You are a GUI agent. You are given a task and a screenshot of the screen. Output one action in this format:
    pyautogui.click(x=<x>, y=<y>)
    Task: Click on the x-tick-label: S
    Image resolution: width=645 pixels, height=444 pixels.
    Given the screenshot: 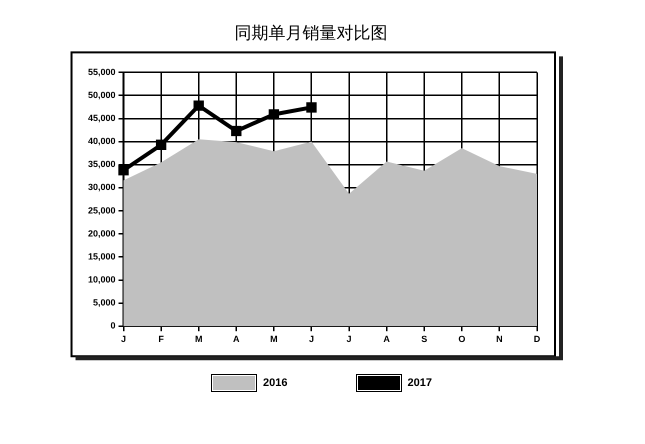 What is the action you would take?
    pyautogui.click(x=424, y=339)
    